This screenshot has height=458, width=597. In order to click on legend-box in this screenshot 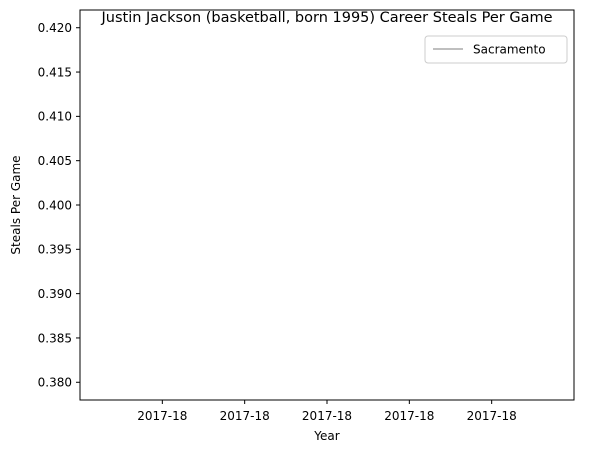, I will do `click(496, 49)`.